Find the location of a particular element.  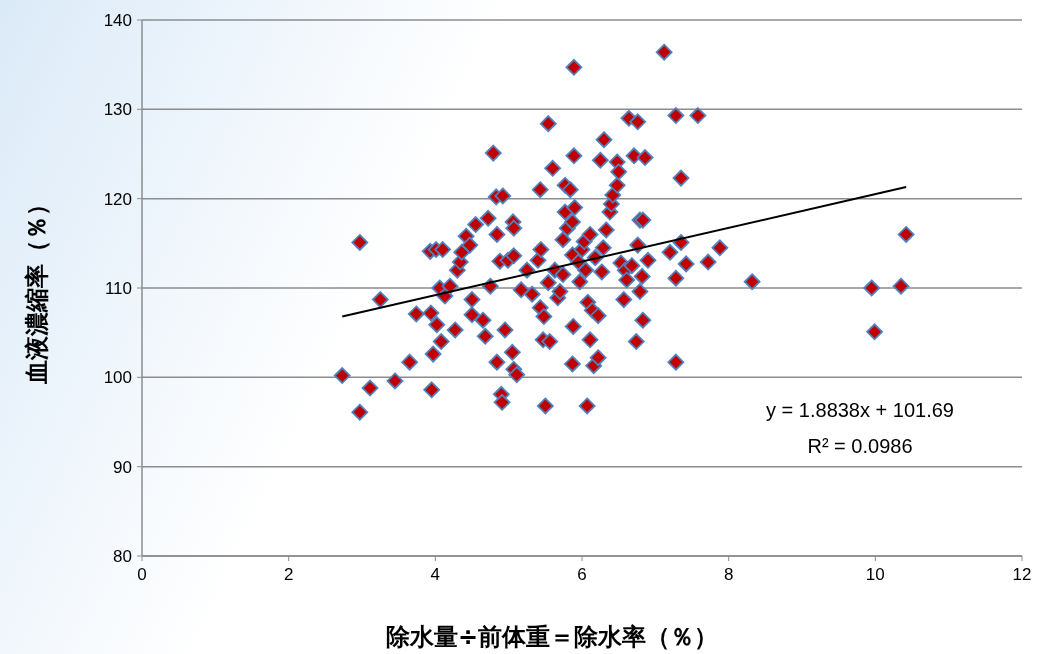

y-tick-label: 90 is located at coordinates (122, 467).